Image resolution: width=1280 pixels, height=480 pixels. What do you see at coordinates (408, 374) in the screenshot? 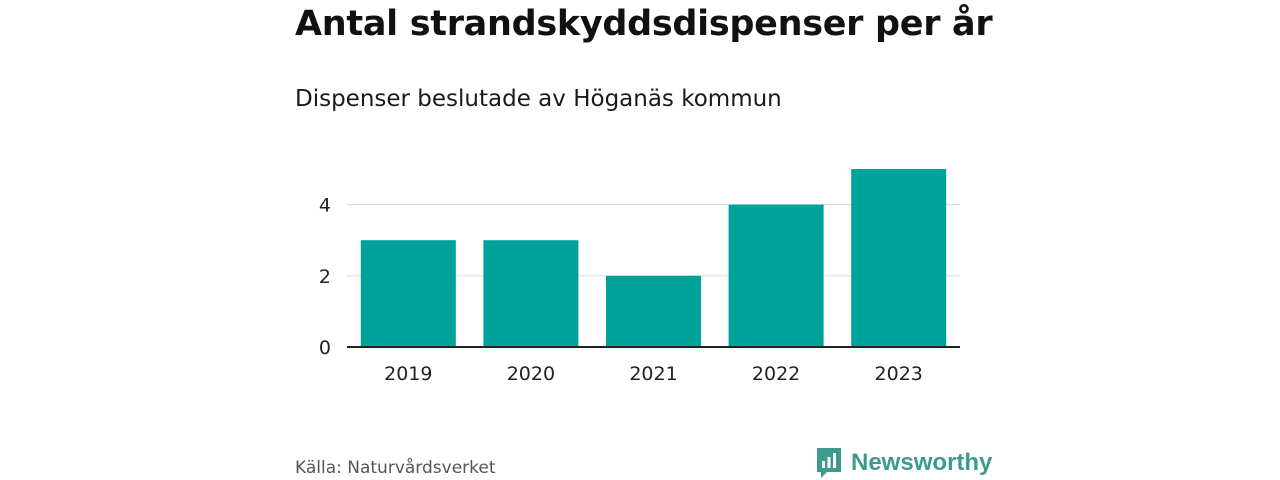
I see `x-tick-label: 2019` at bounding box center [408, 374].